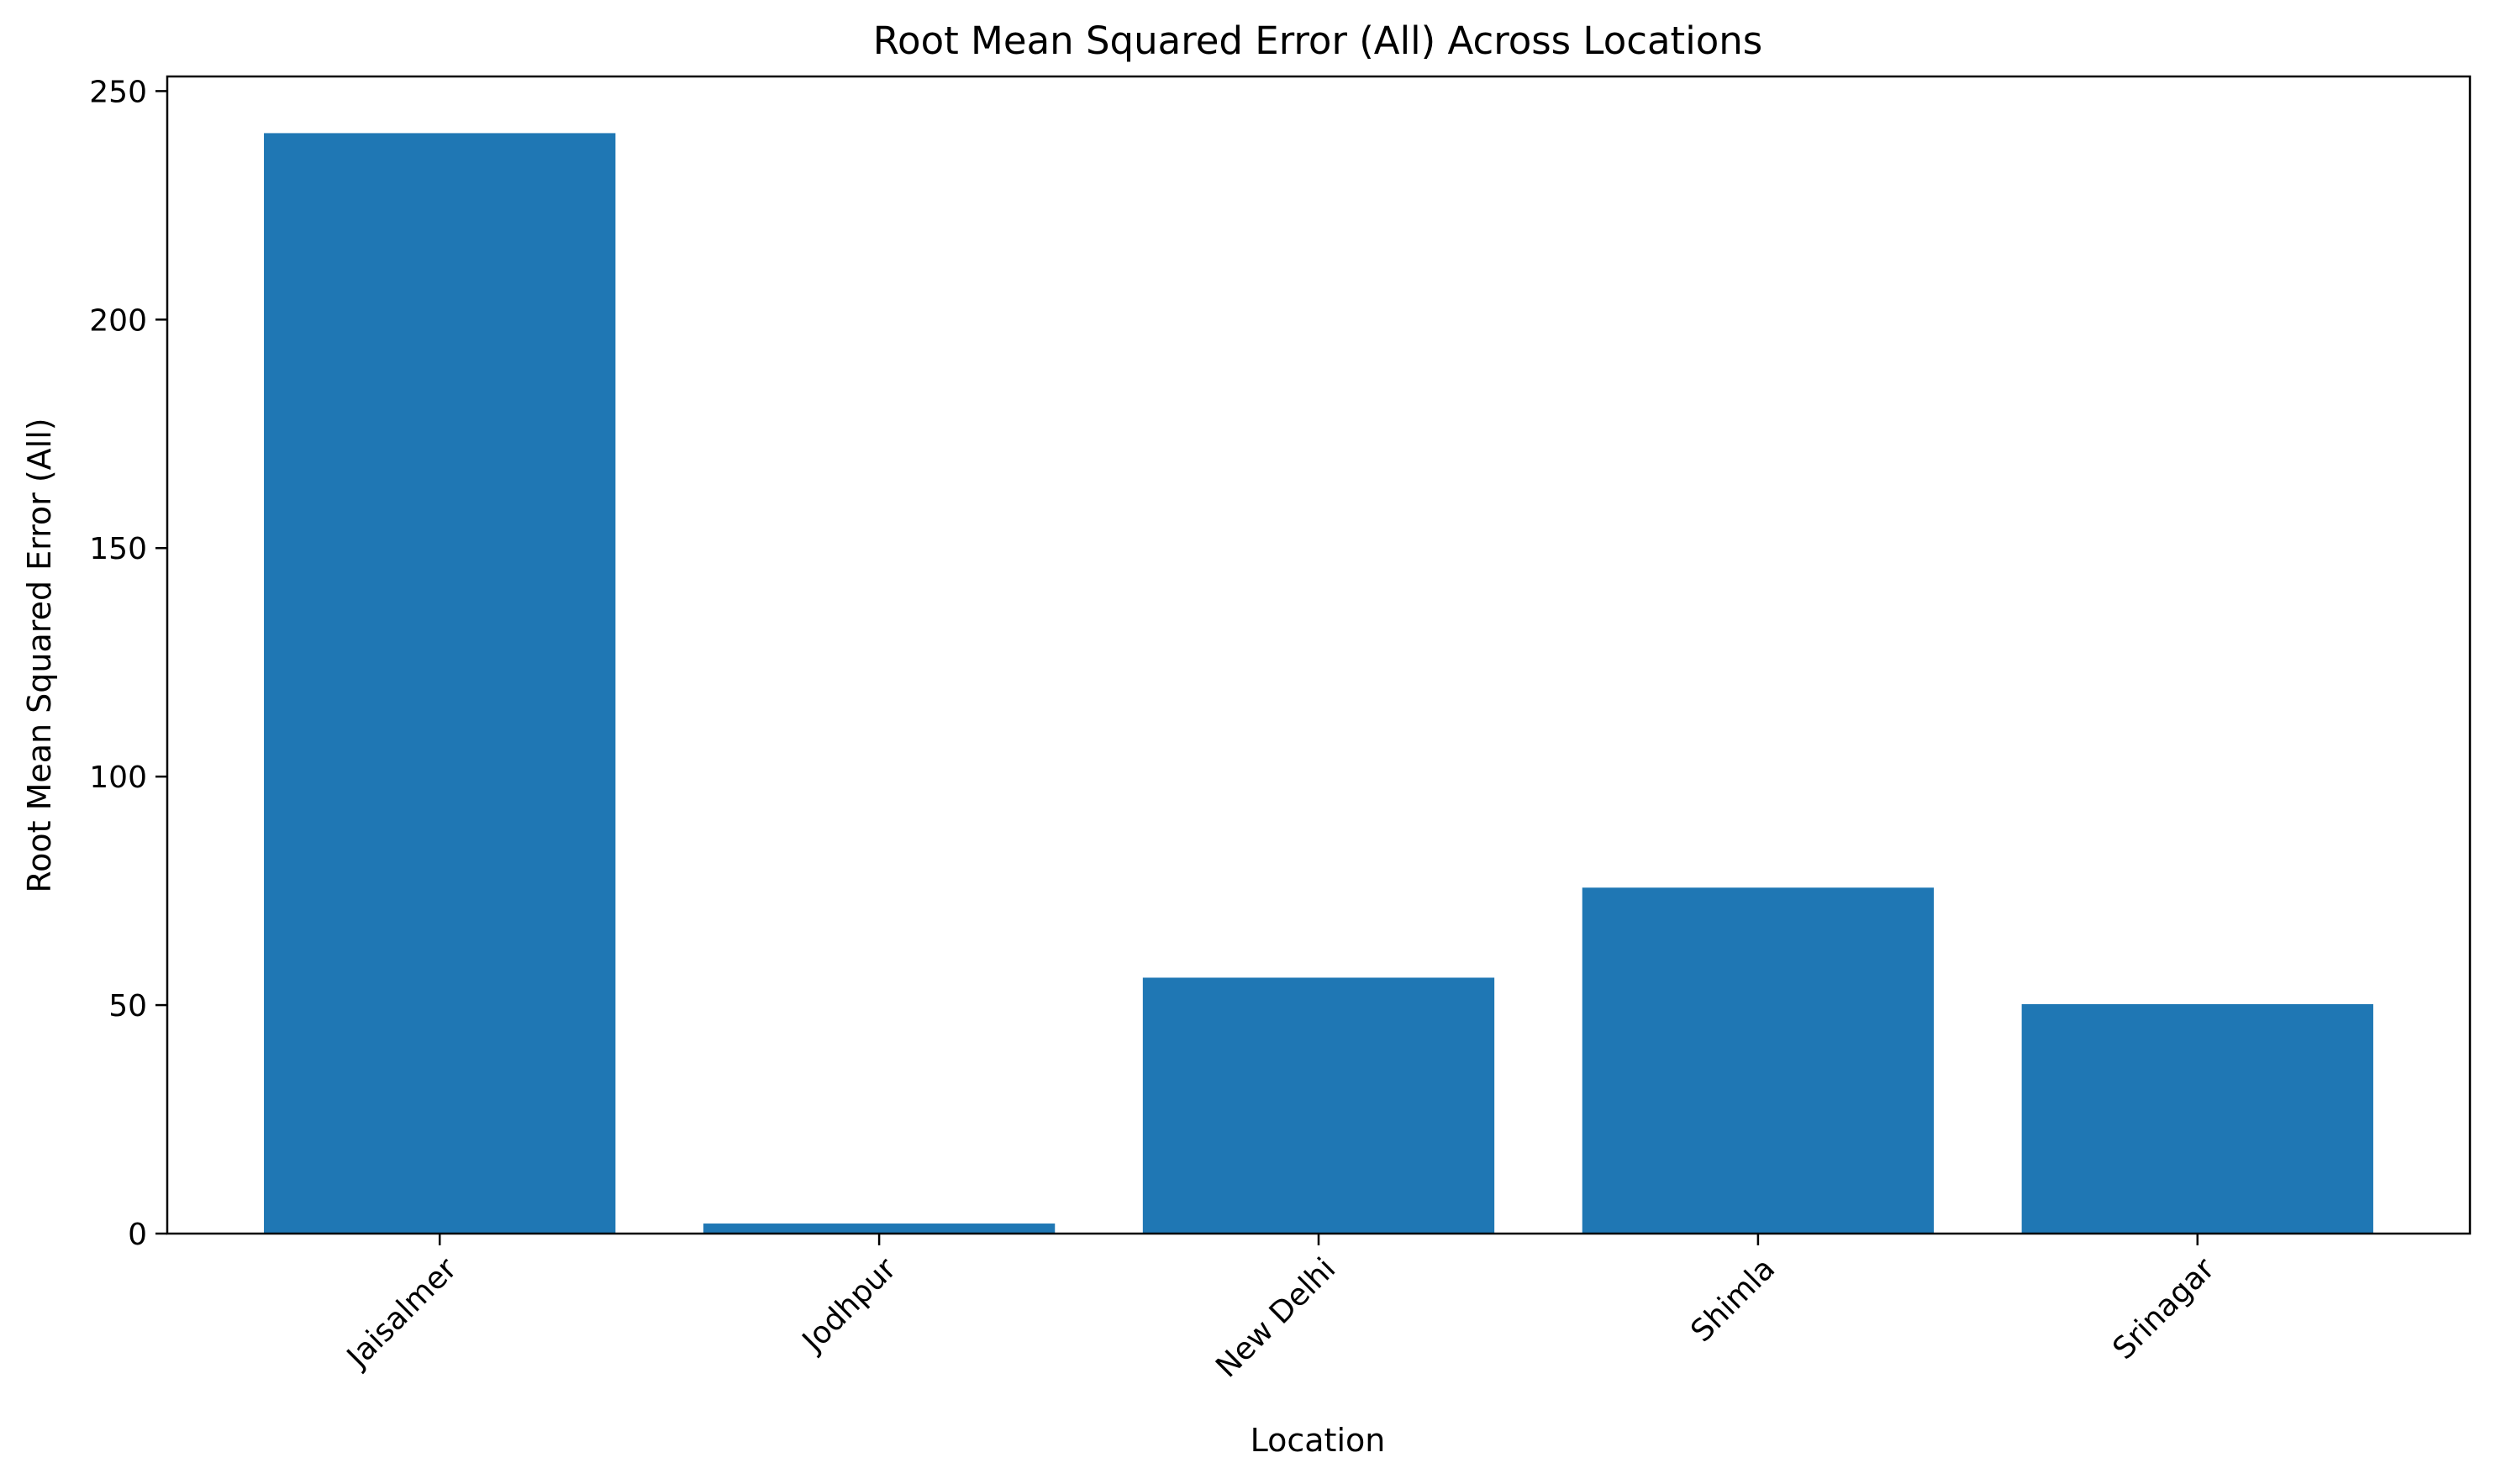 The height and width of the screenshot is (1484, 2496). What do you see at coordinates (118, 778) in the screenshot?
I see `y-tick-label: 100` at bounding box center [118, 778].